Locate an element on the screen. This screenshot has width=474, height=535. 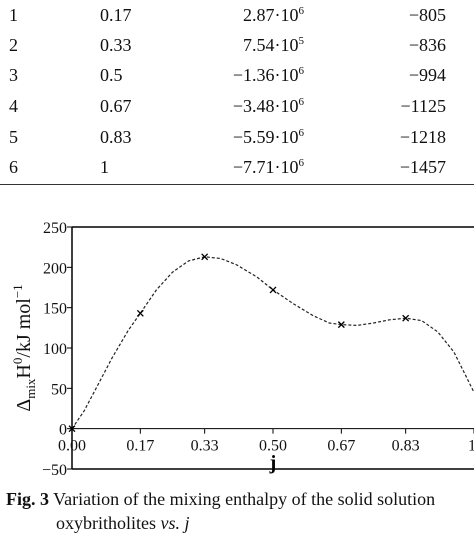
row-index: 2 is located at coordinates (13, 45).